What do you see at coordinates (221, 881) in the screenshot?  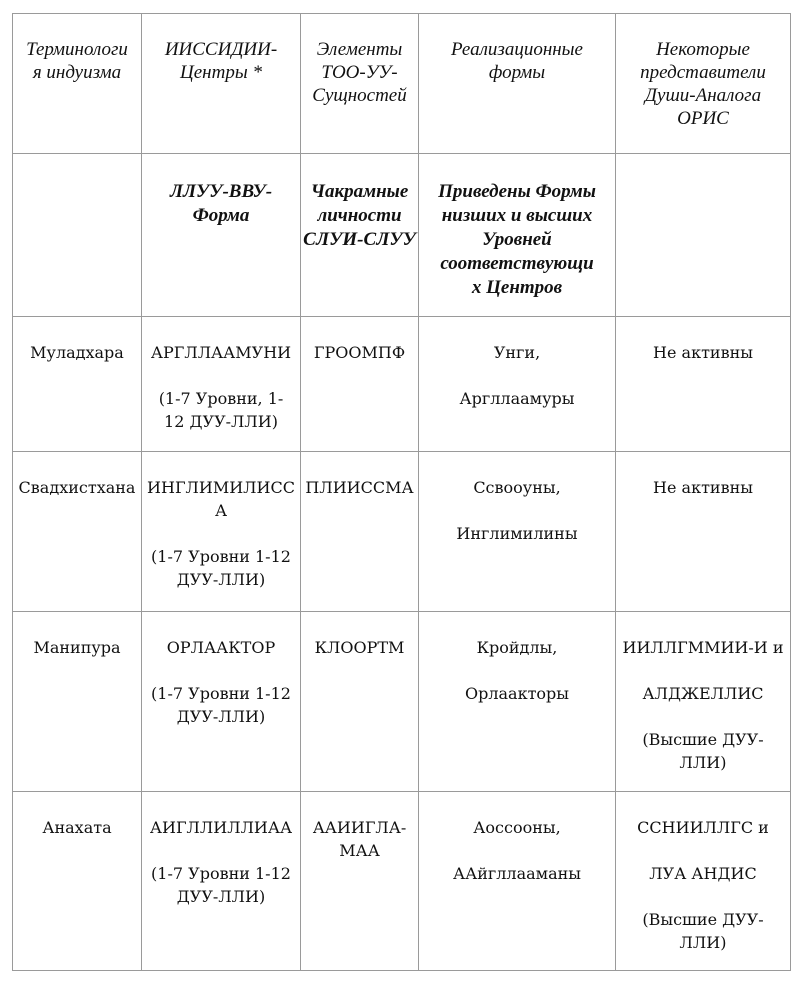 I see `table-cell: АИГЛЛИЛЛИАА (1-7 Уровни 1-12 ДУУ-ЛЛИ)` at bounding box center [221, 881].